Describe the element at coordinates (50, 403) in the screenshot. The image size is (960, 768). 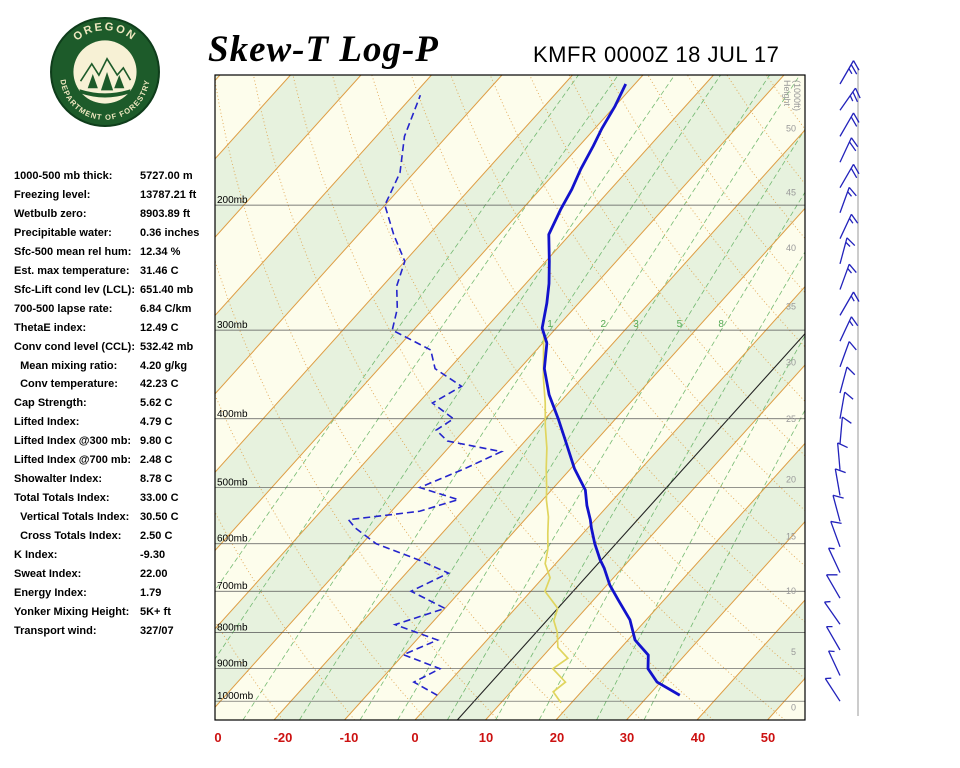
I see `stat-label: Cap Strength:` at that location.